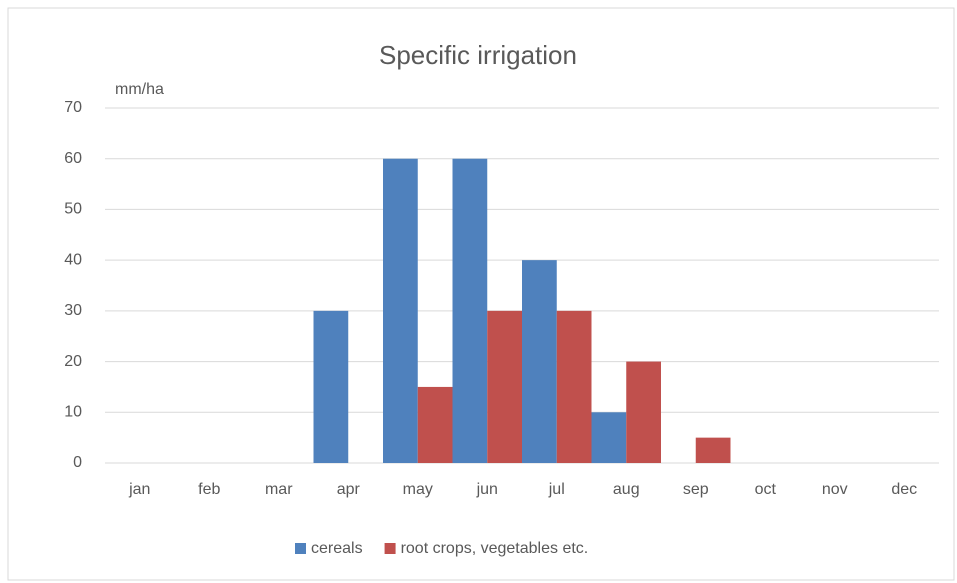 The height and width of the screenshot is (583, 957). What do you see at coordinates (73, 209) in the screenshot?
I see `y-tick-label: 50` at bounding box center [73, 209].